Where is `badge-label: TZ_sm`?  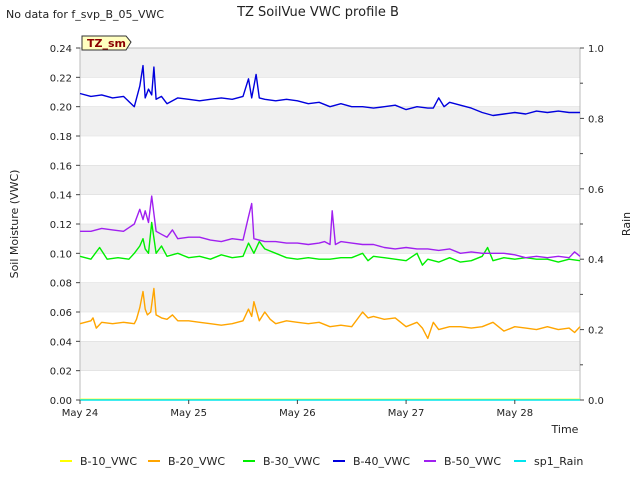 badge-label: TZ_sm is located at coordinates (106, 43).